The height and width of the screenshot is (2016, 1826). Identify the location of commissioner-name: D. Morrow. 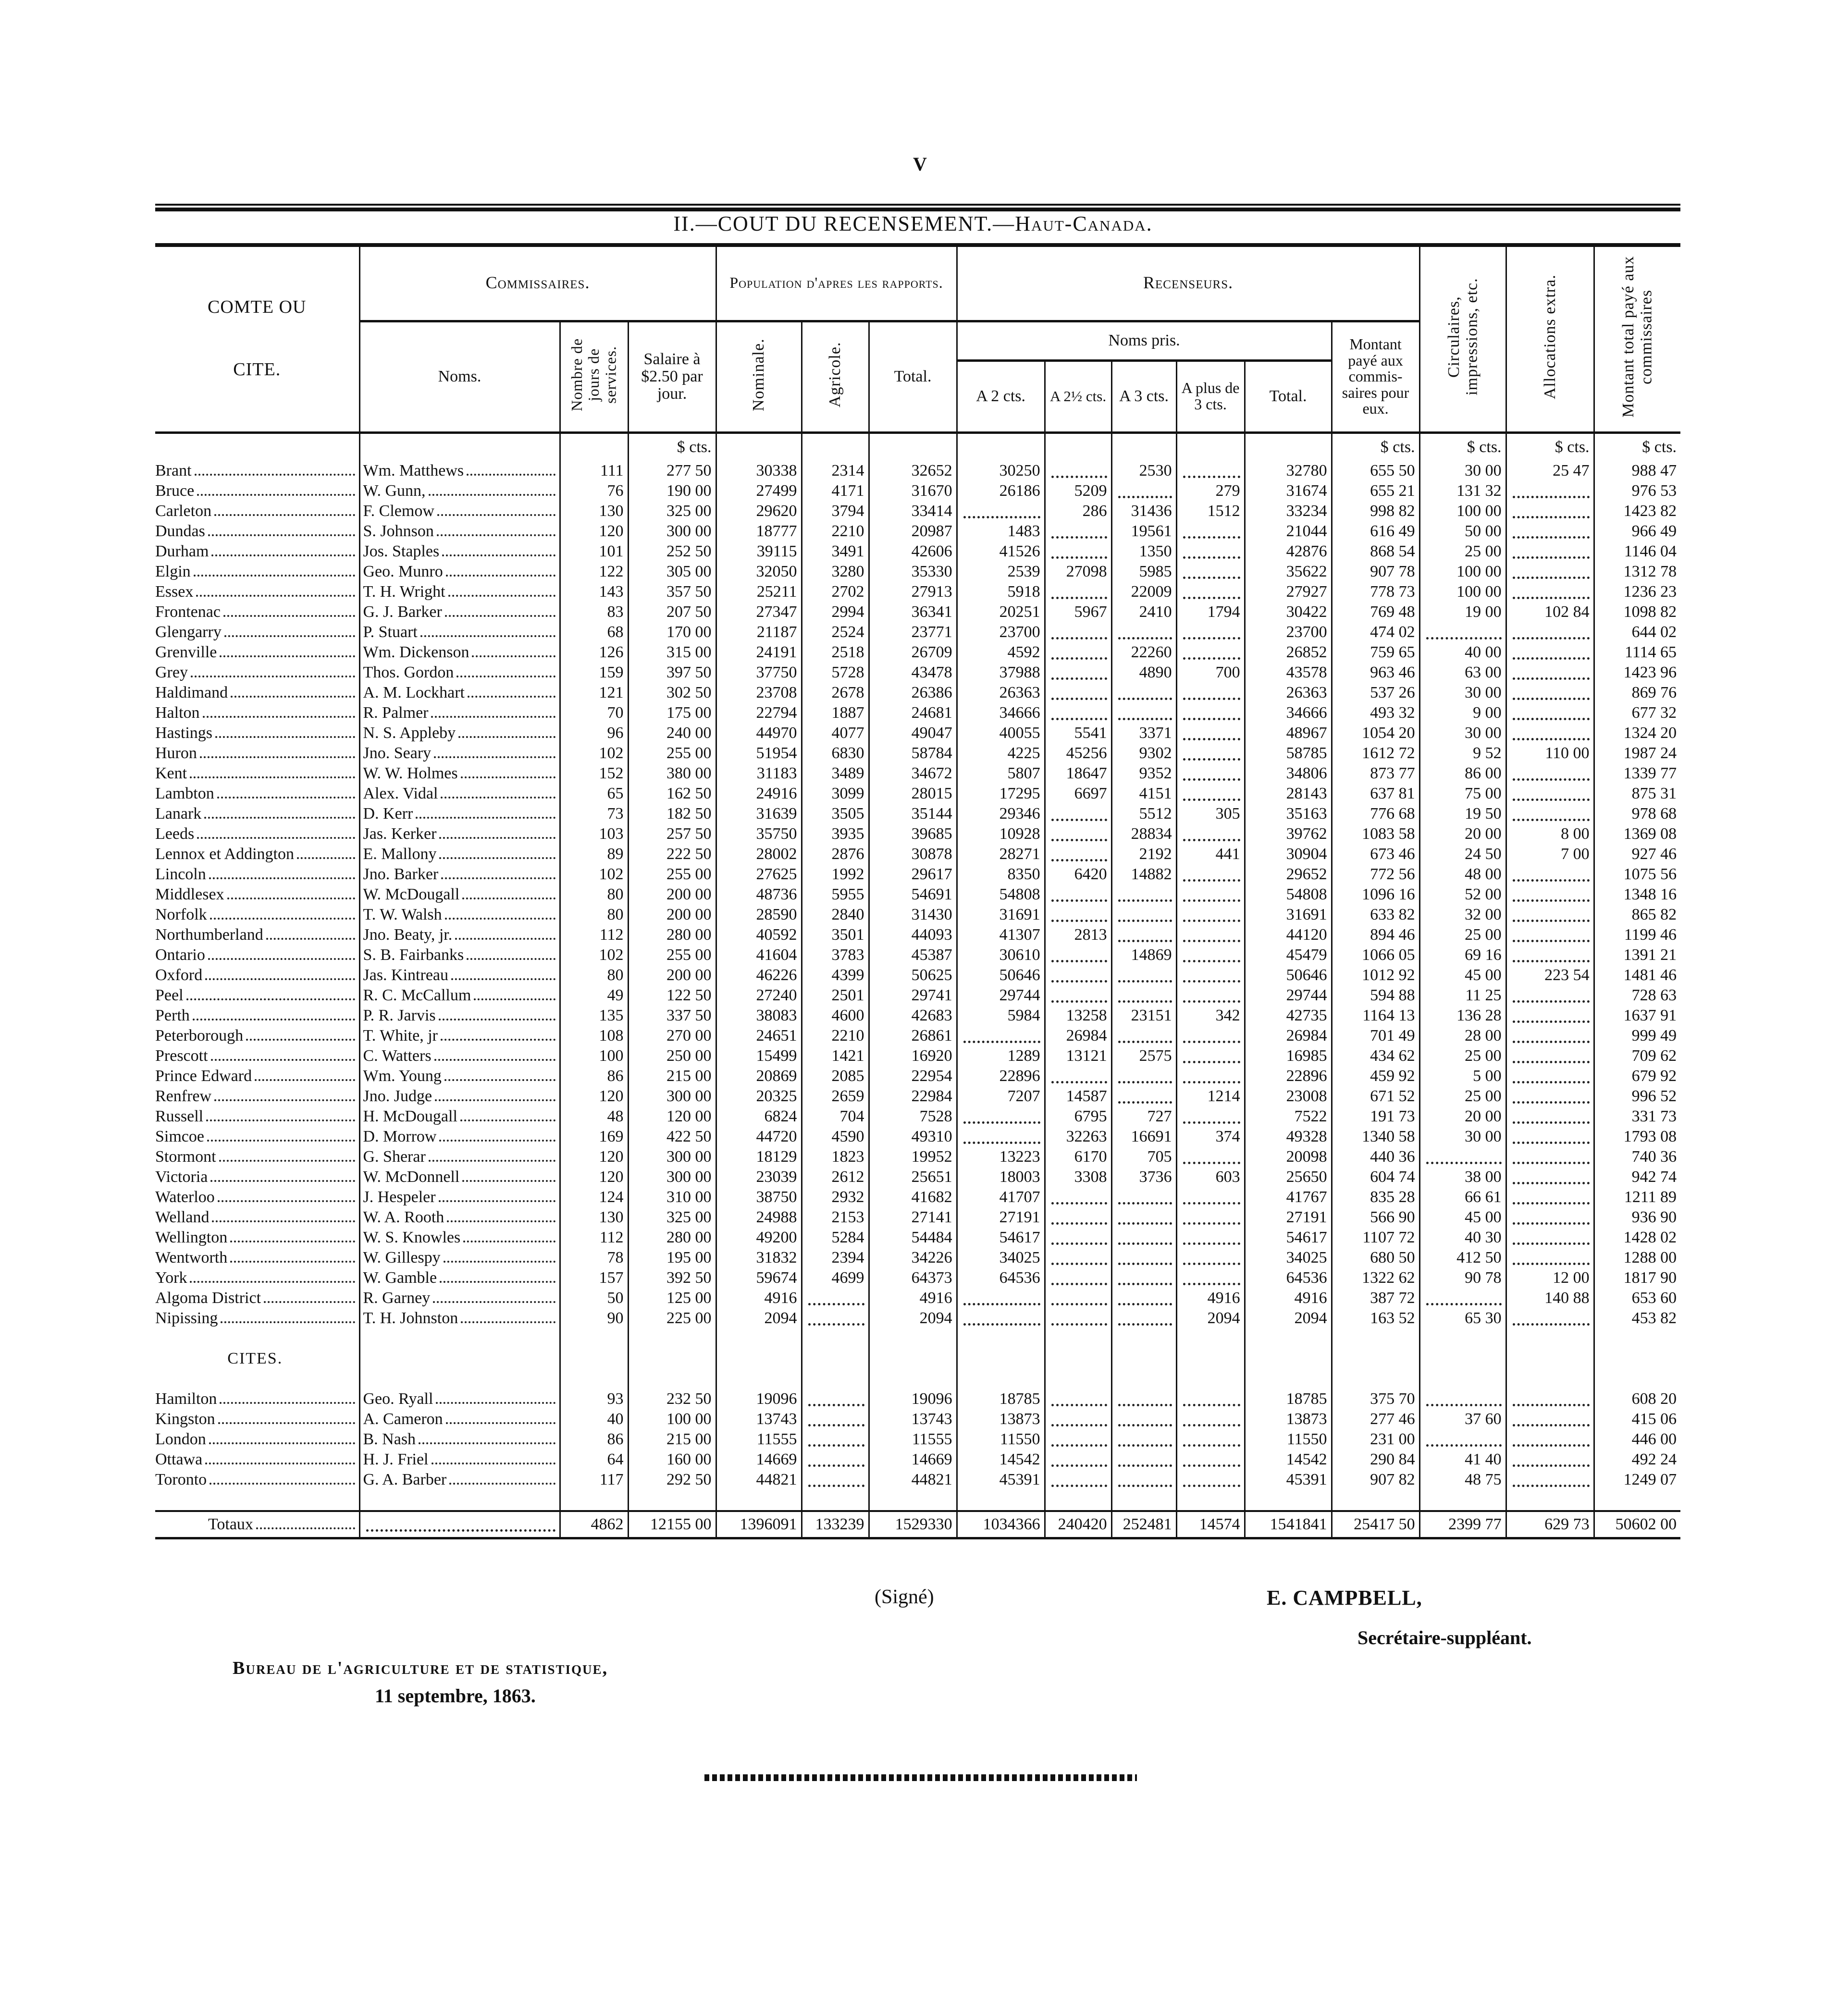
(400, 1136).